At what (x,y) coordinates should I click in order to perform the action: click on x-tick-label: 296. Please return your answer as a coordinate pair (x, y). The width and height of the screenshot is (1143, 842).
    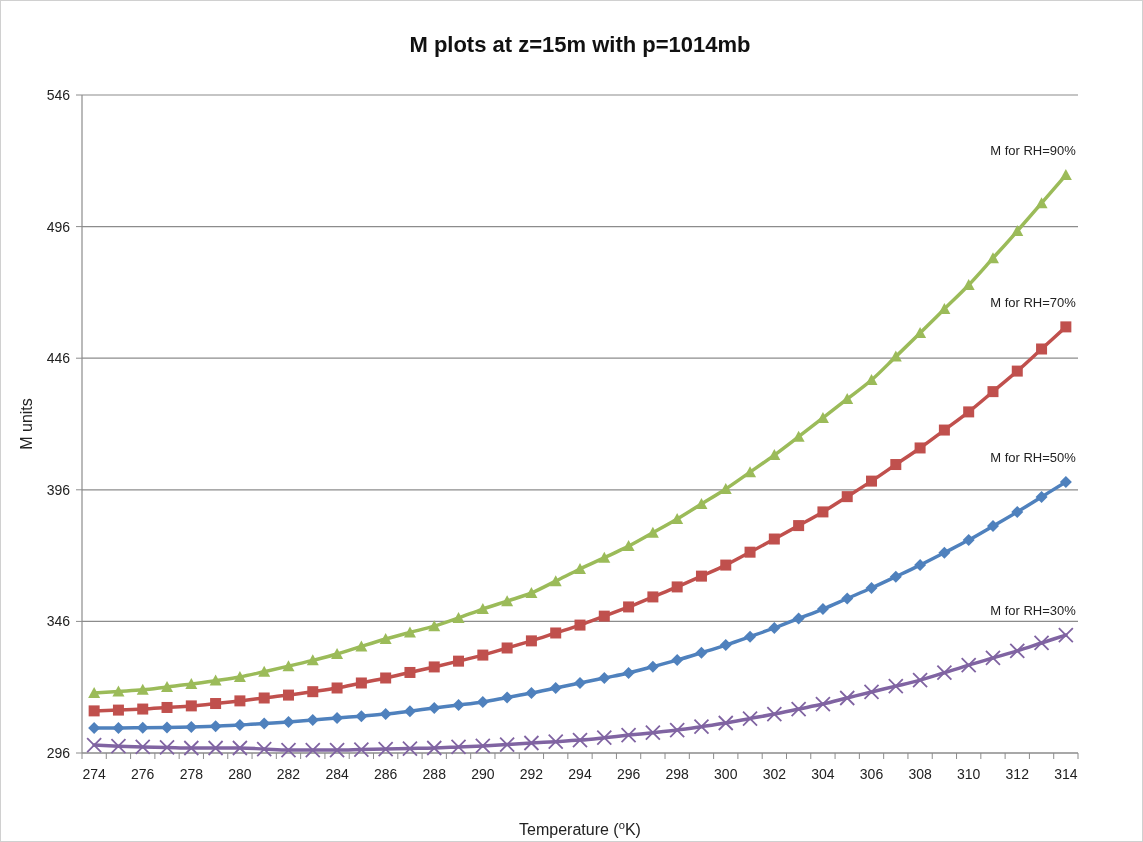
    Looking at the image, I should click on (628, 774).